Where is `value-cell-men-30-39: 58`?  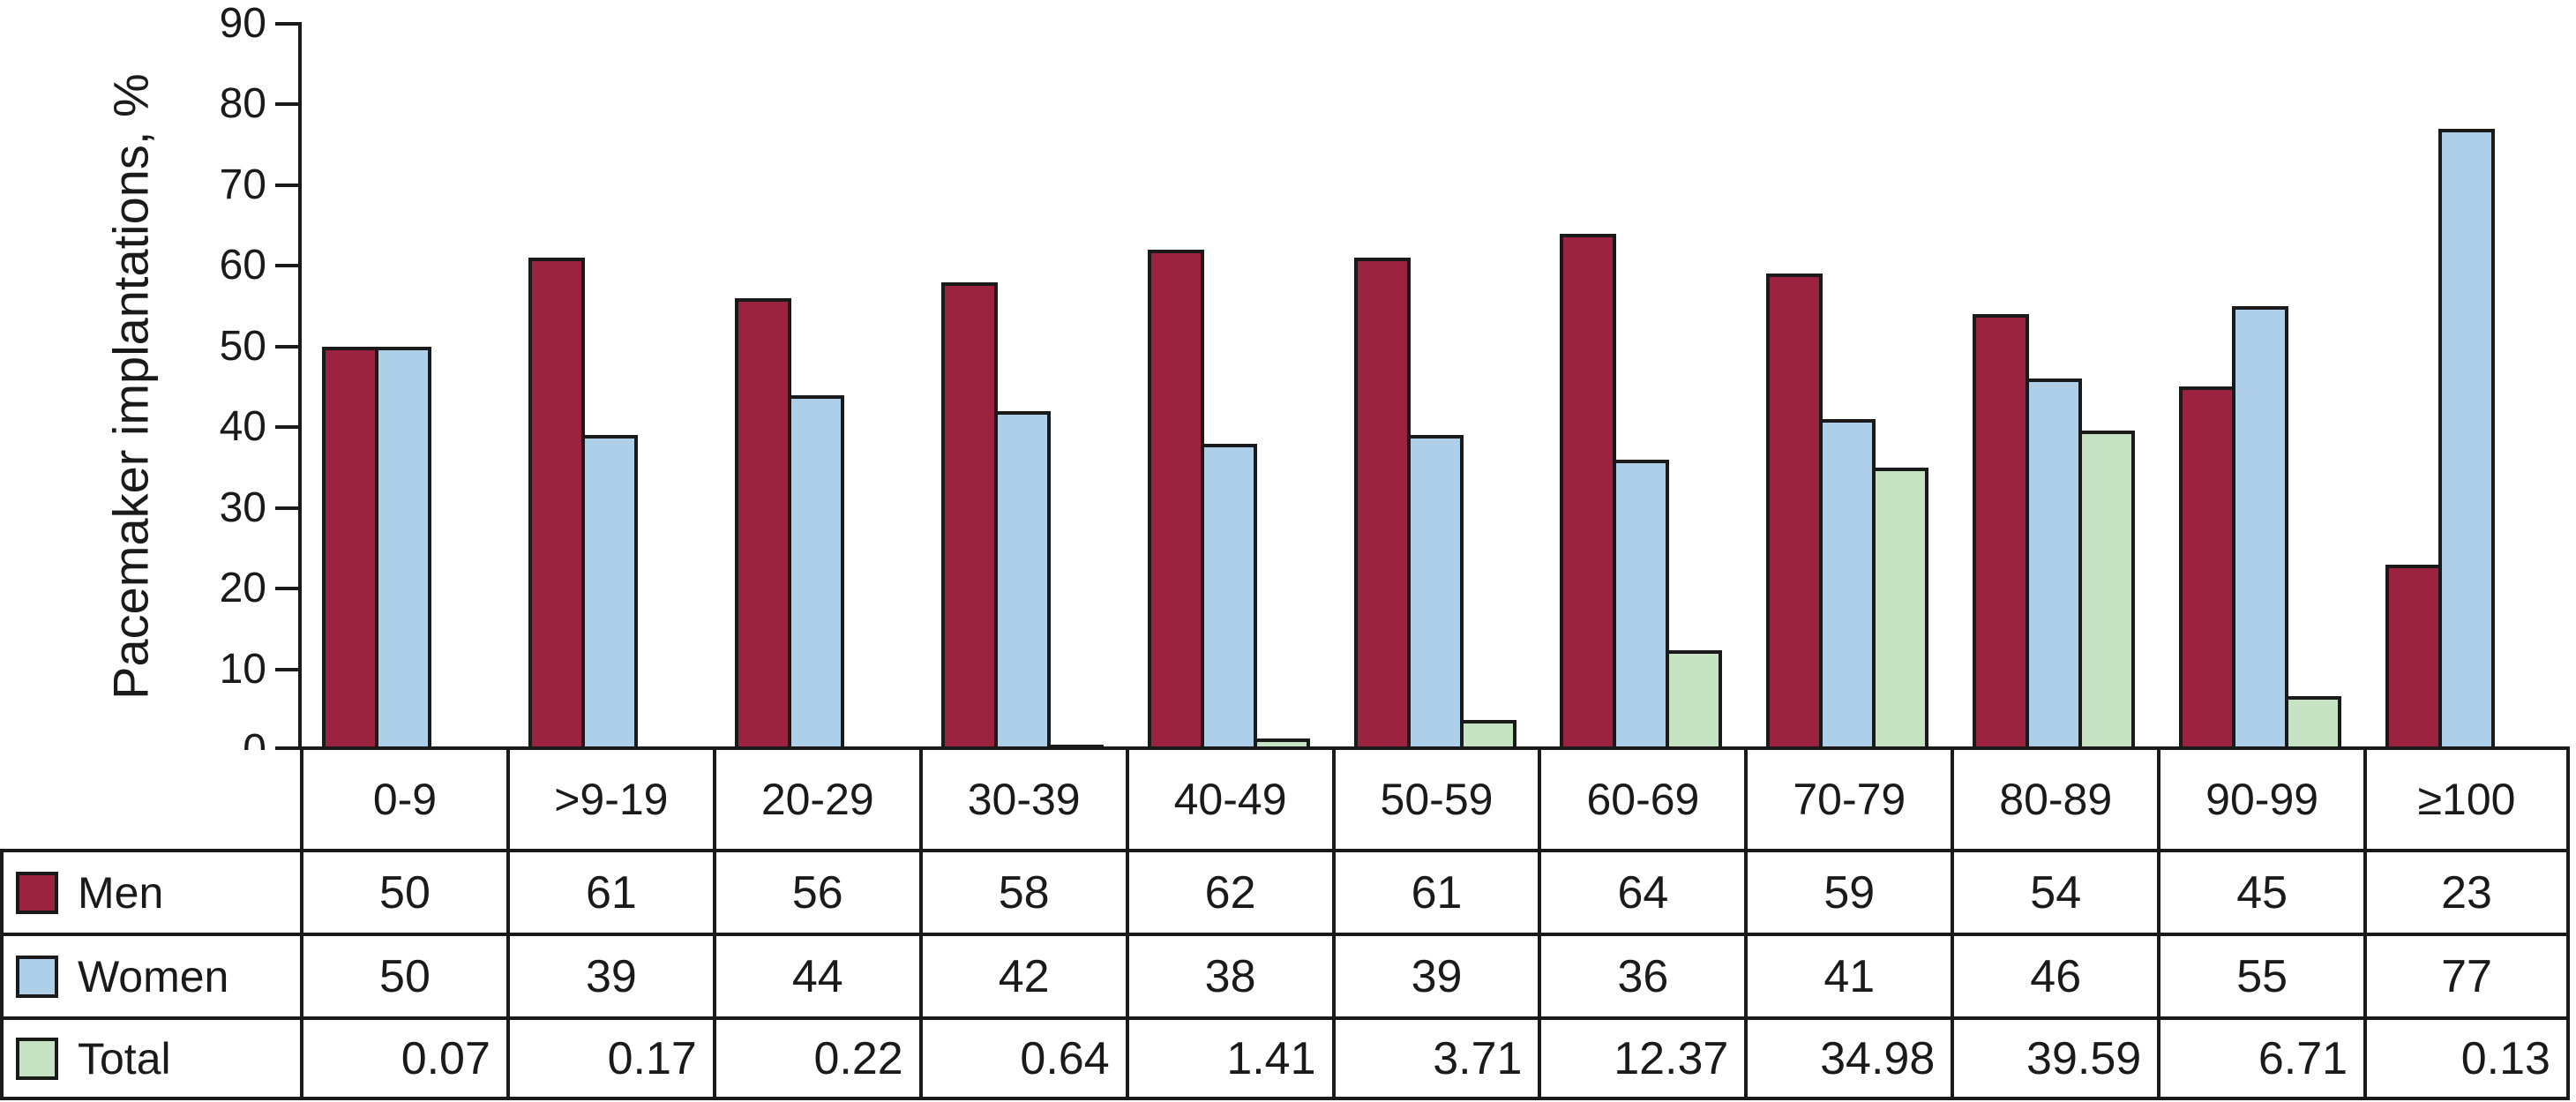 value-cell-men-30-39: 58 is located at coordinates (1022, 891).